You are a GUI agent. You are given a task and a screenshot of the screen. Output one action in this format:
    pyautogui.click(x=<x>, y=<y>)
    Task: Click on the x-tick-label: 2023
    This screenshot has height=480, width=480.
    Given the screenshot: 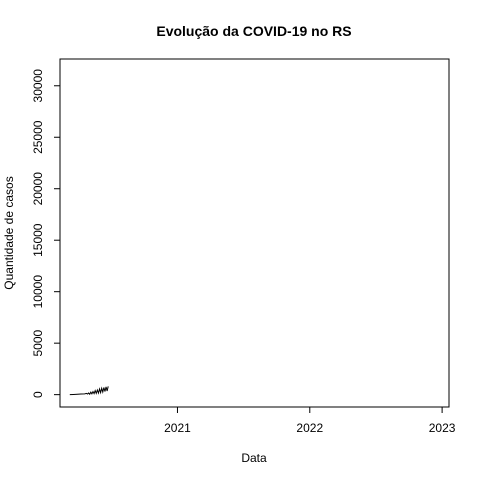 What is the action you would take?
    pyautogui.click(x=442, y=428)
    